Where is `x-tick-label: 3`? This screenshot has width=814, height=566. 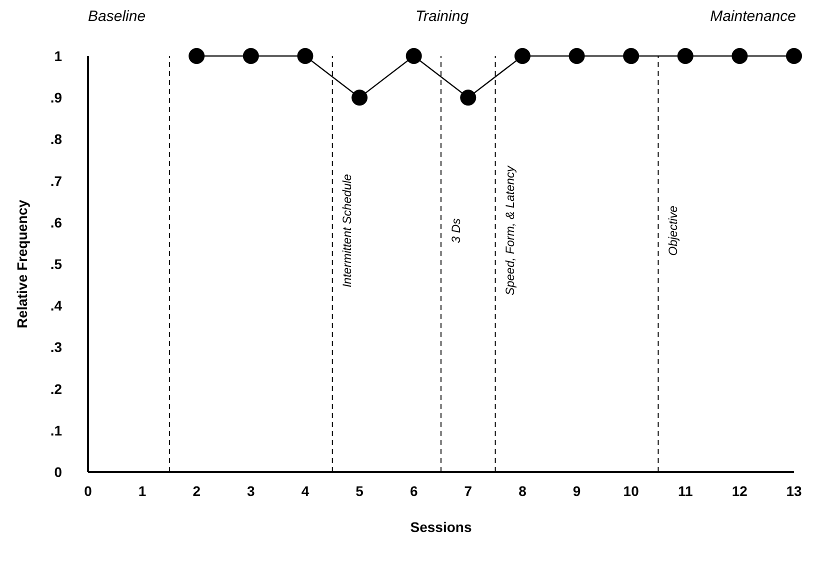 x-tick-label: 3 is located at coordinates (251, 490).